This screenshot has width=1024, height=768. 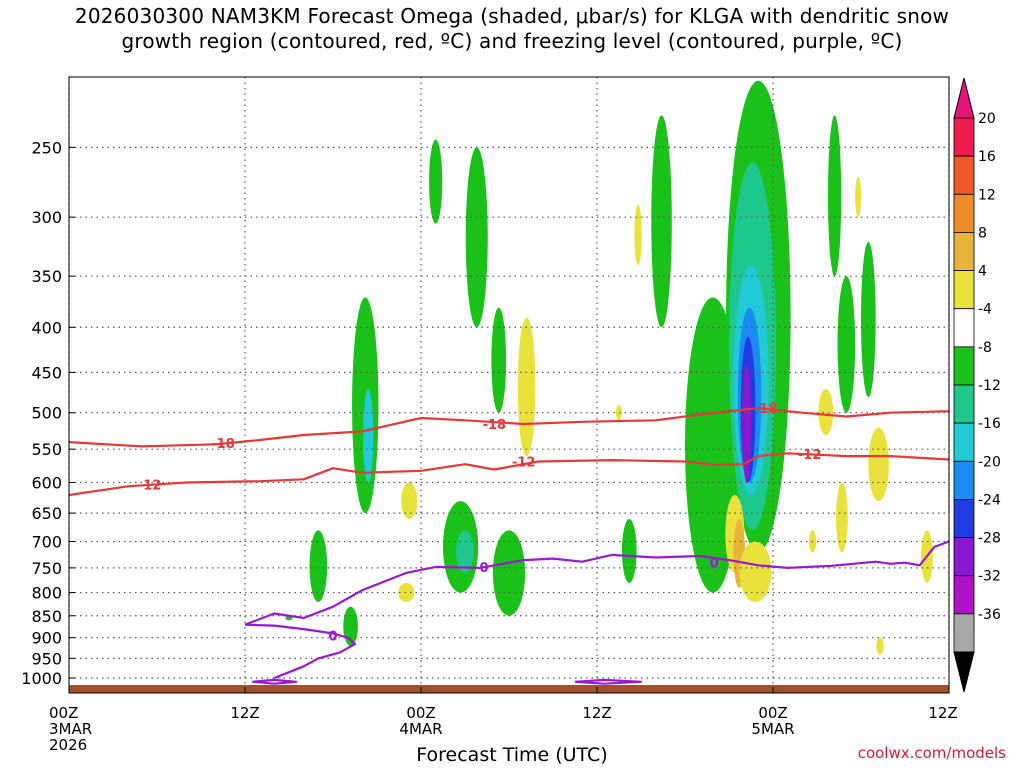 I want to click on y-tick-label: 250, so click(x=46, y=147).